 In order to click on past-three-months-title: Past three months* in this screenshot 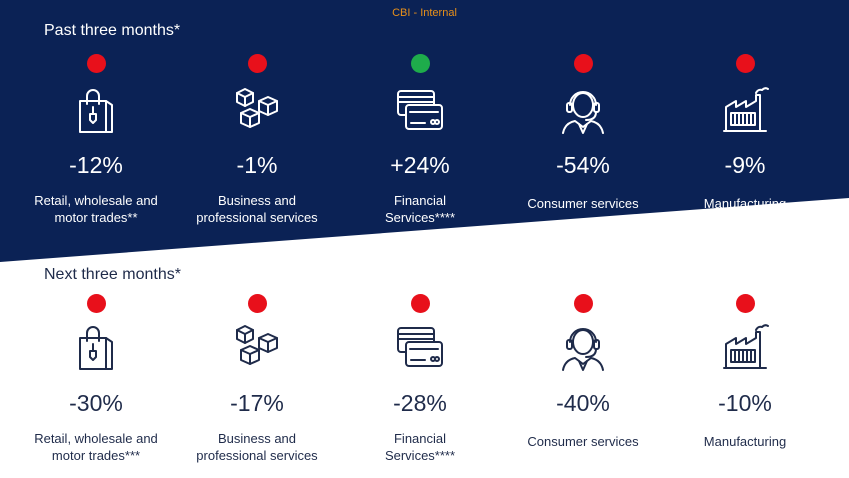, I will do `click(112, 30)`.